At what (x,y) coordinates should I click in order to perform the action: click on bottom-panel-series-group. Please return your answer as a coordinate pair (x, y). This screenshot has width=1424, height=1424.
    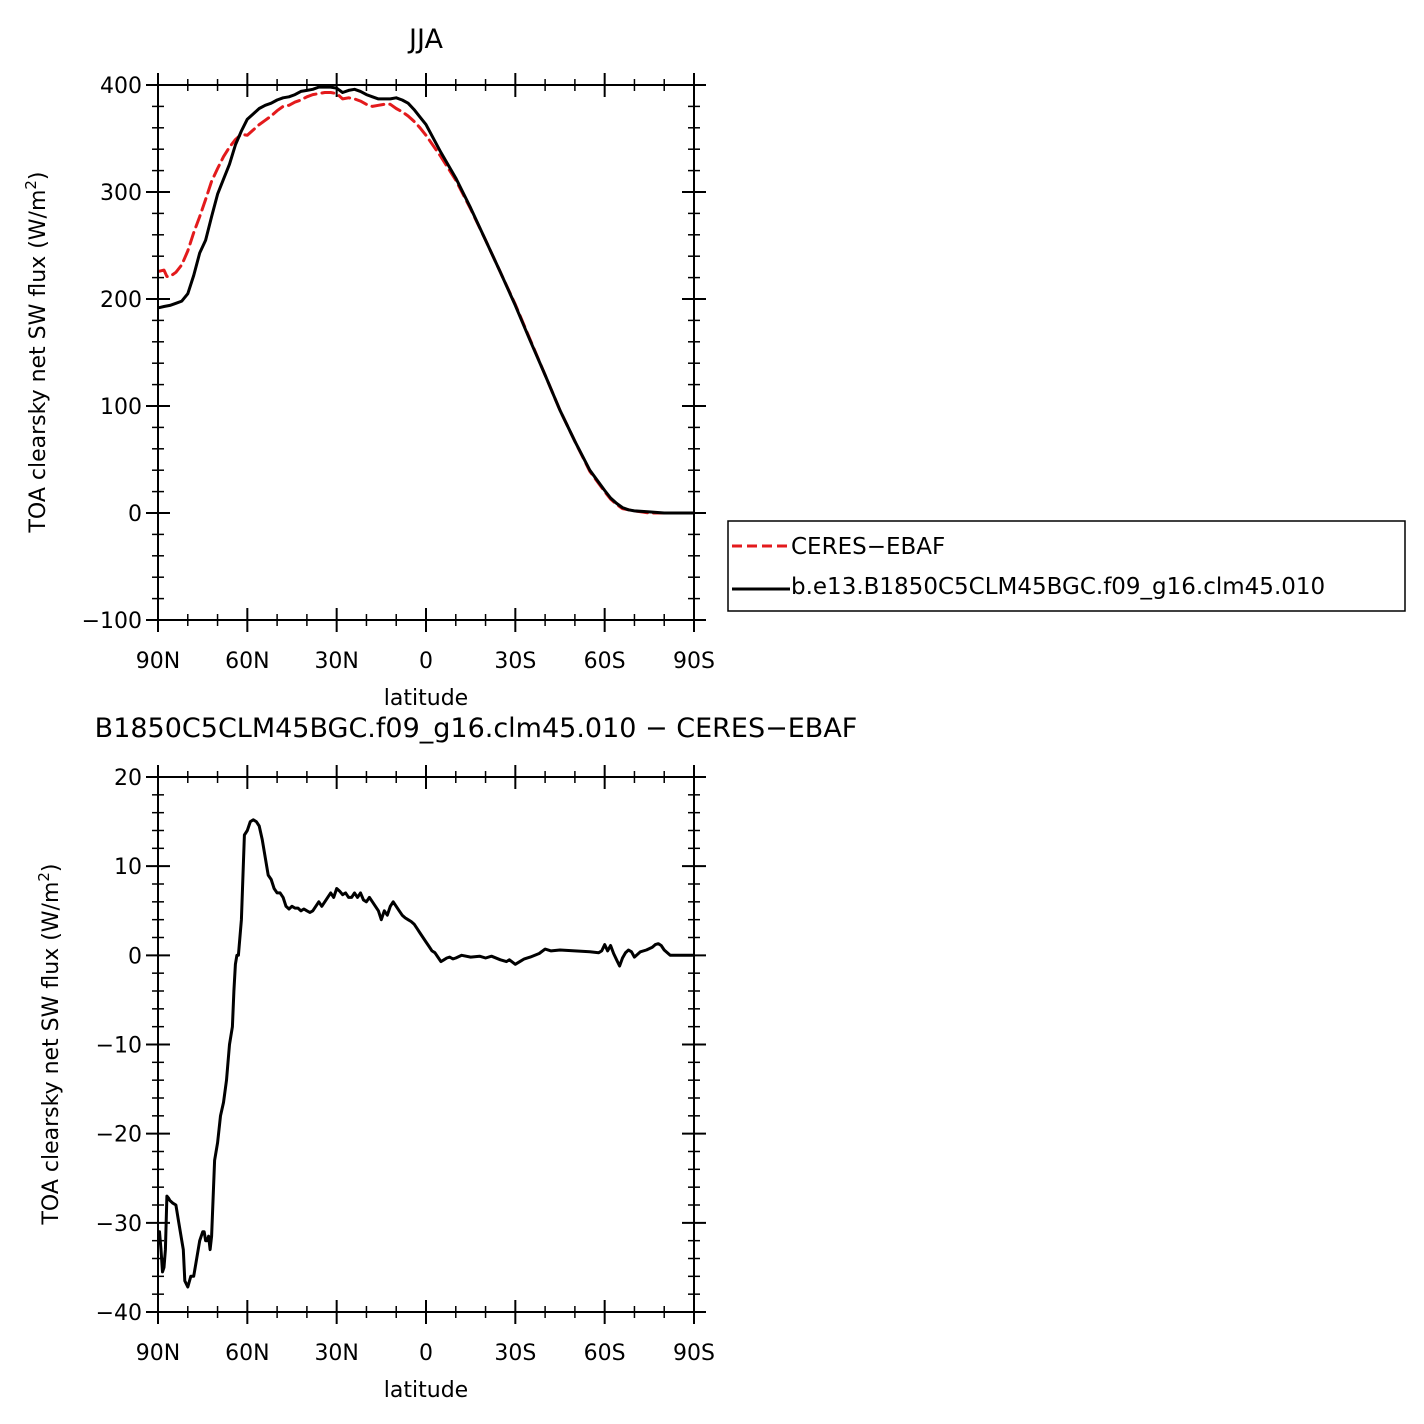
    Looking at the image, I should click on (426, 1053).